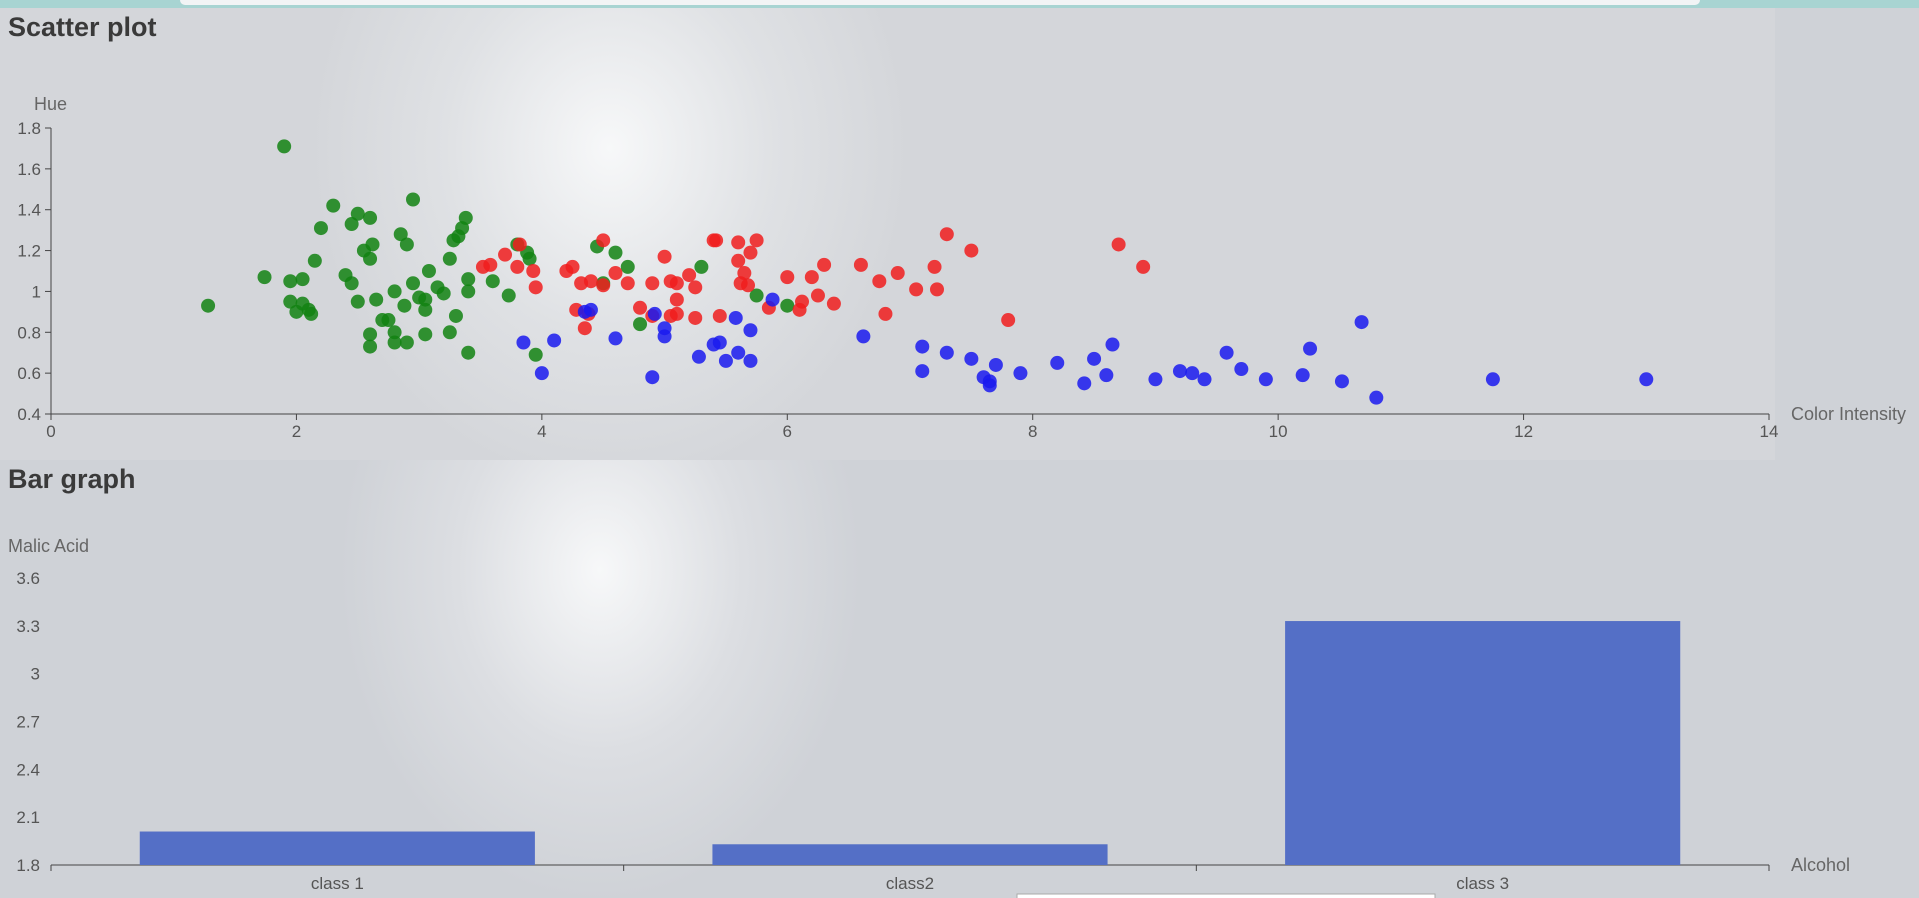 This screenshot has width=1919, height=898. Describe the element at coordinates (28, 578) in the screenshot. I see `y-tick-label: 3.6` at that location.